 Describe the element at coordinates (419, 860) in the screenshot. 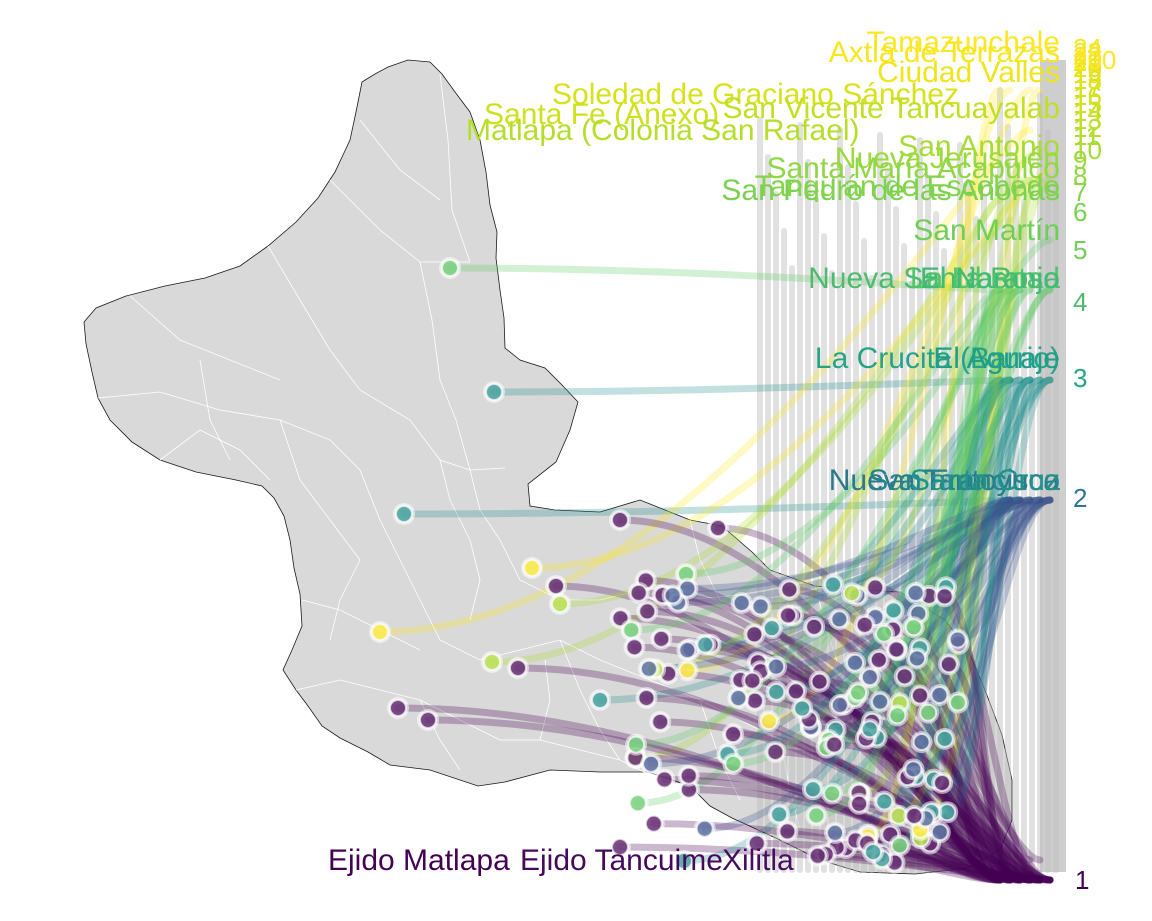

I see `place-label: Ejido Matlapa` at that location.